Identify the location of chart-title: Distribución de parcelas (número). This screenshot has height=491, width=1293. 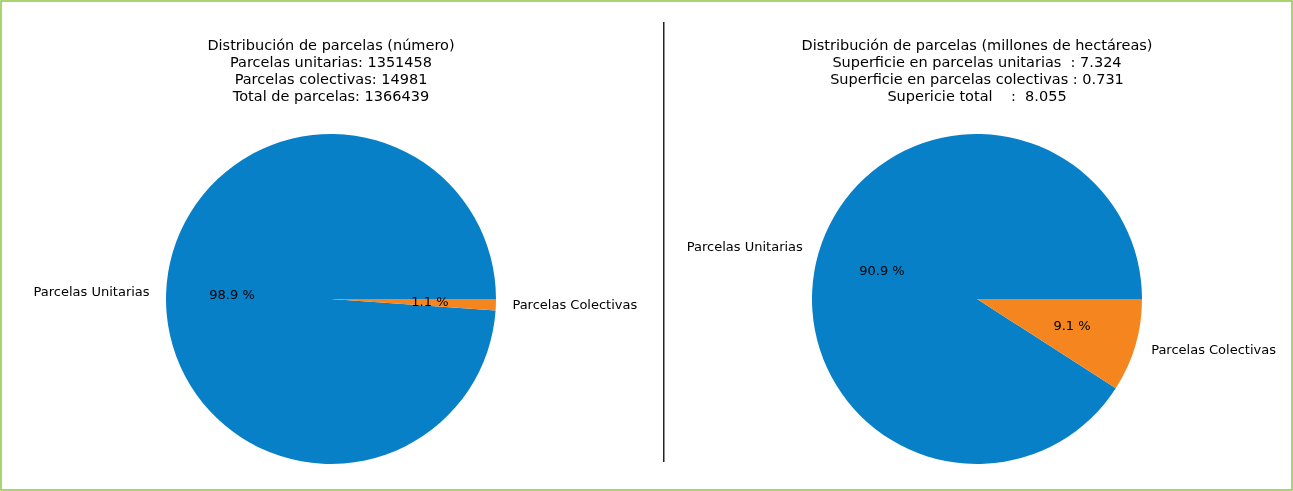
(331, 45).